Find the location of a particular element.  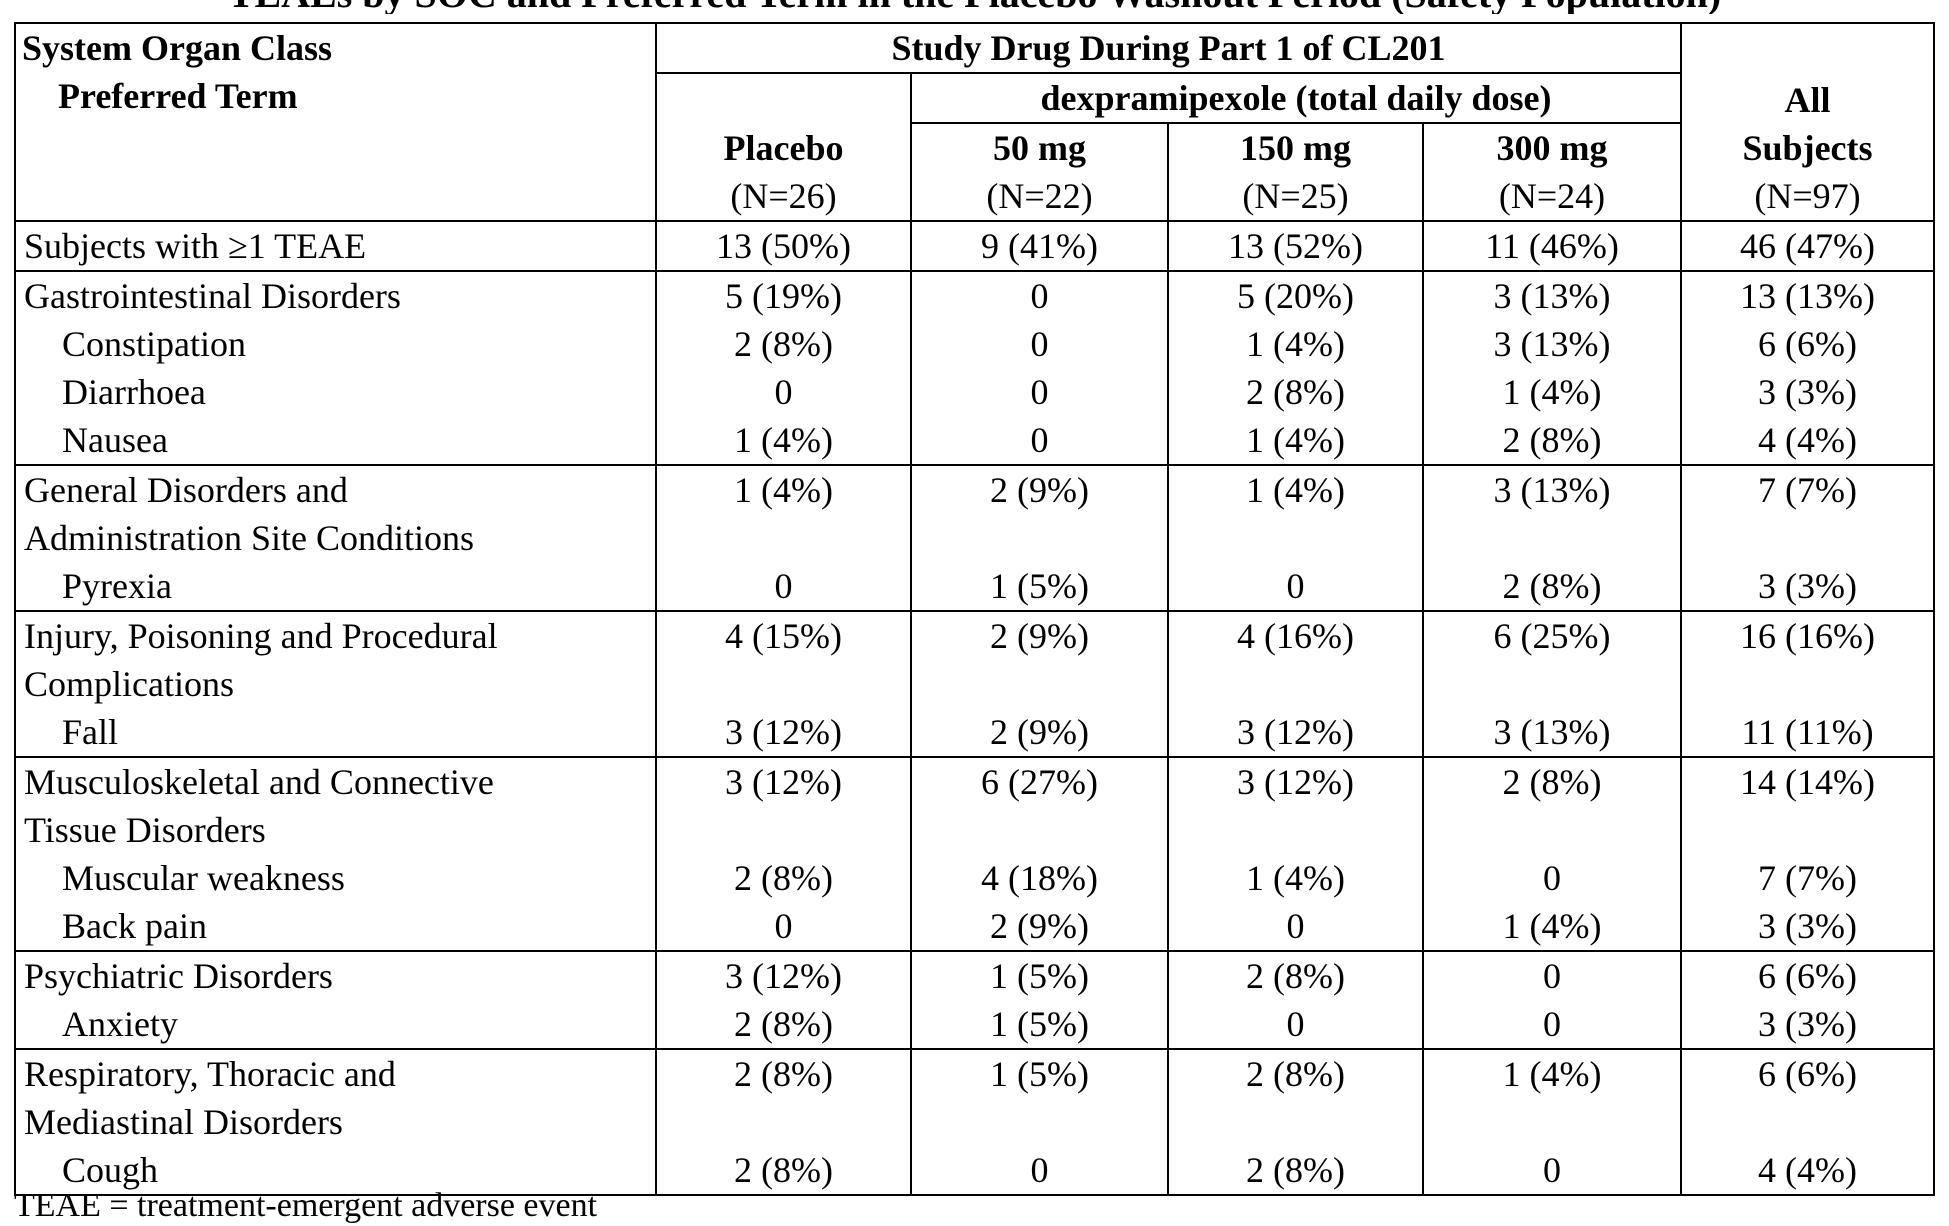

row-label-line1: General Disorders and is located at coordinates (336, 490).